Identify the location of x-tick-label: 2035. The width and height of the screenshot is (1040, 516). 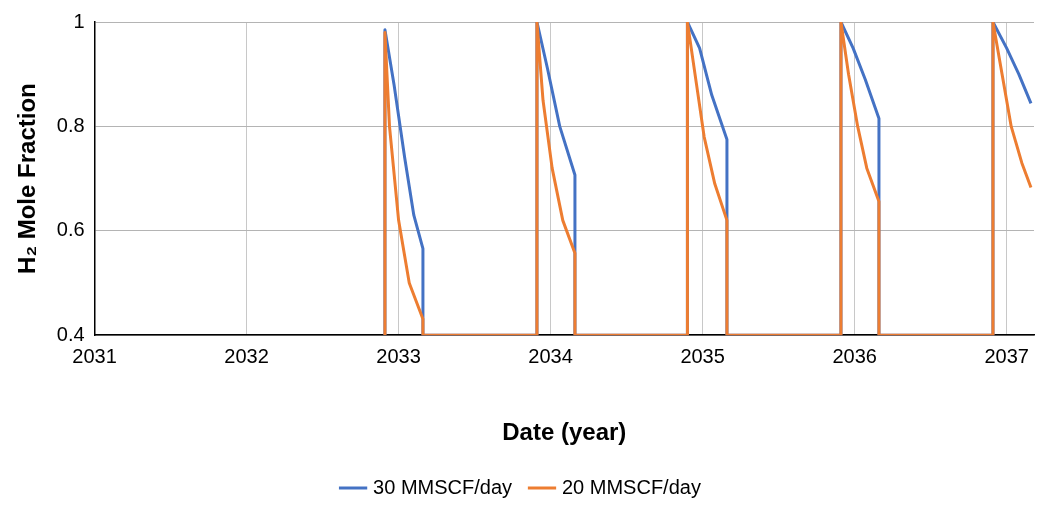
(702, 355).